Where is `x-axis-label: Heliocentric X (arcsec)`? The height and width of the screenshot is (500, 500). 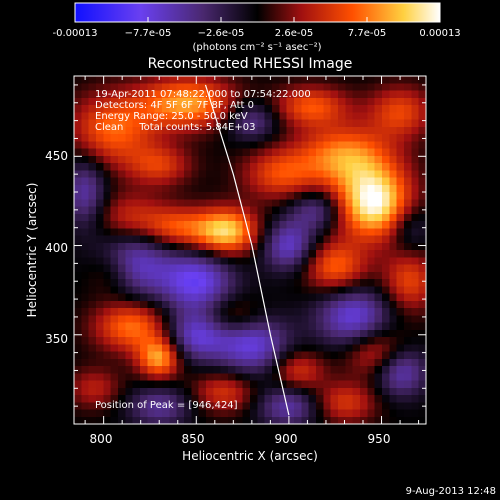 x-axis-label: Heliocentric X (arcsec) is located at coordinates (250, 456).